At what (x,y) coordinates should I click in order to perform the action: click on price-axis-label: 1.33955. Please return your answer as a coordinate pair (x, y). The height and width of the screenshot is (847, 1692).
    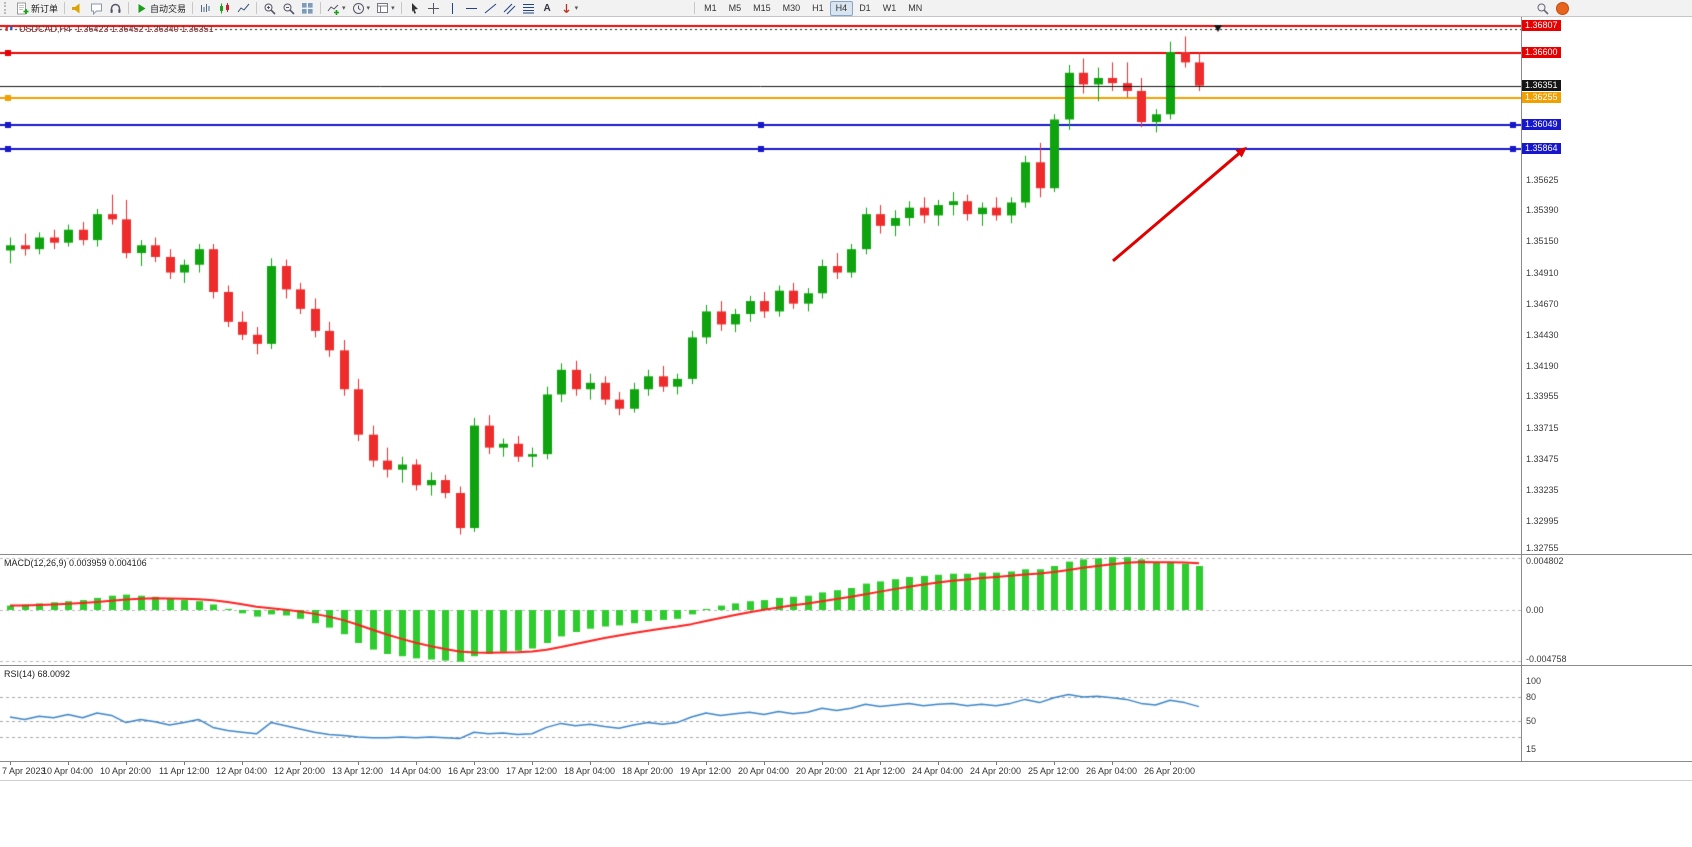
    Looking at the image, I should click on (1542, 396).